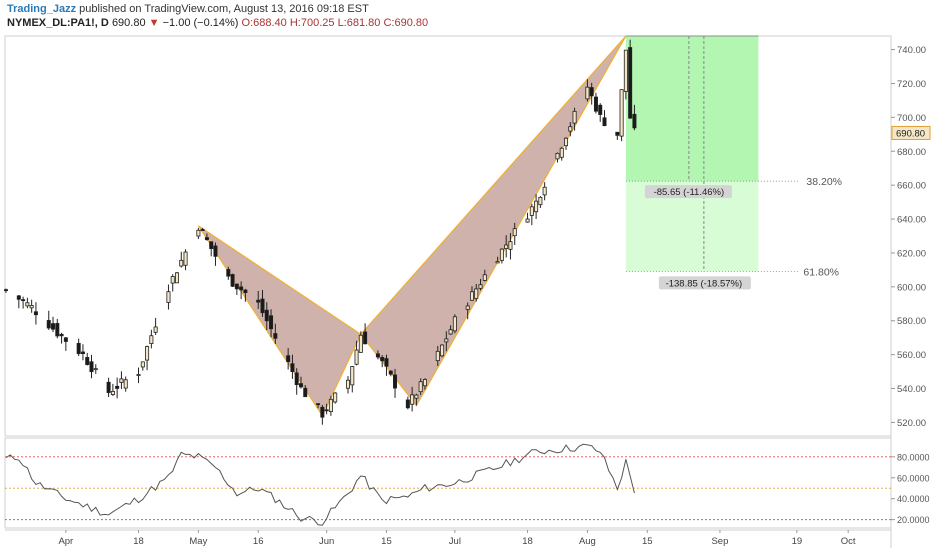  Describe the element at coordinates (58, 23) in the screenshot. I see `symbol-name: NYMEX_DL:PA1!, D` at that location.